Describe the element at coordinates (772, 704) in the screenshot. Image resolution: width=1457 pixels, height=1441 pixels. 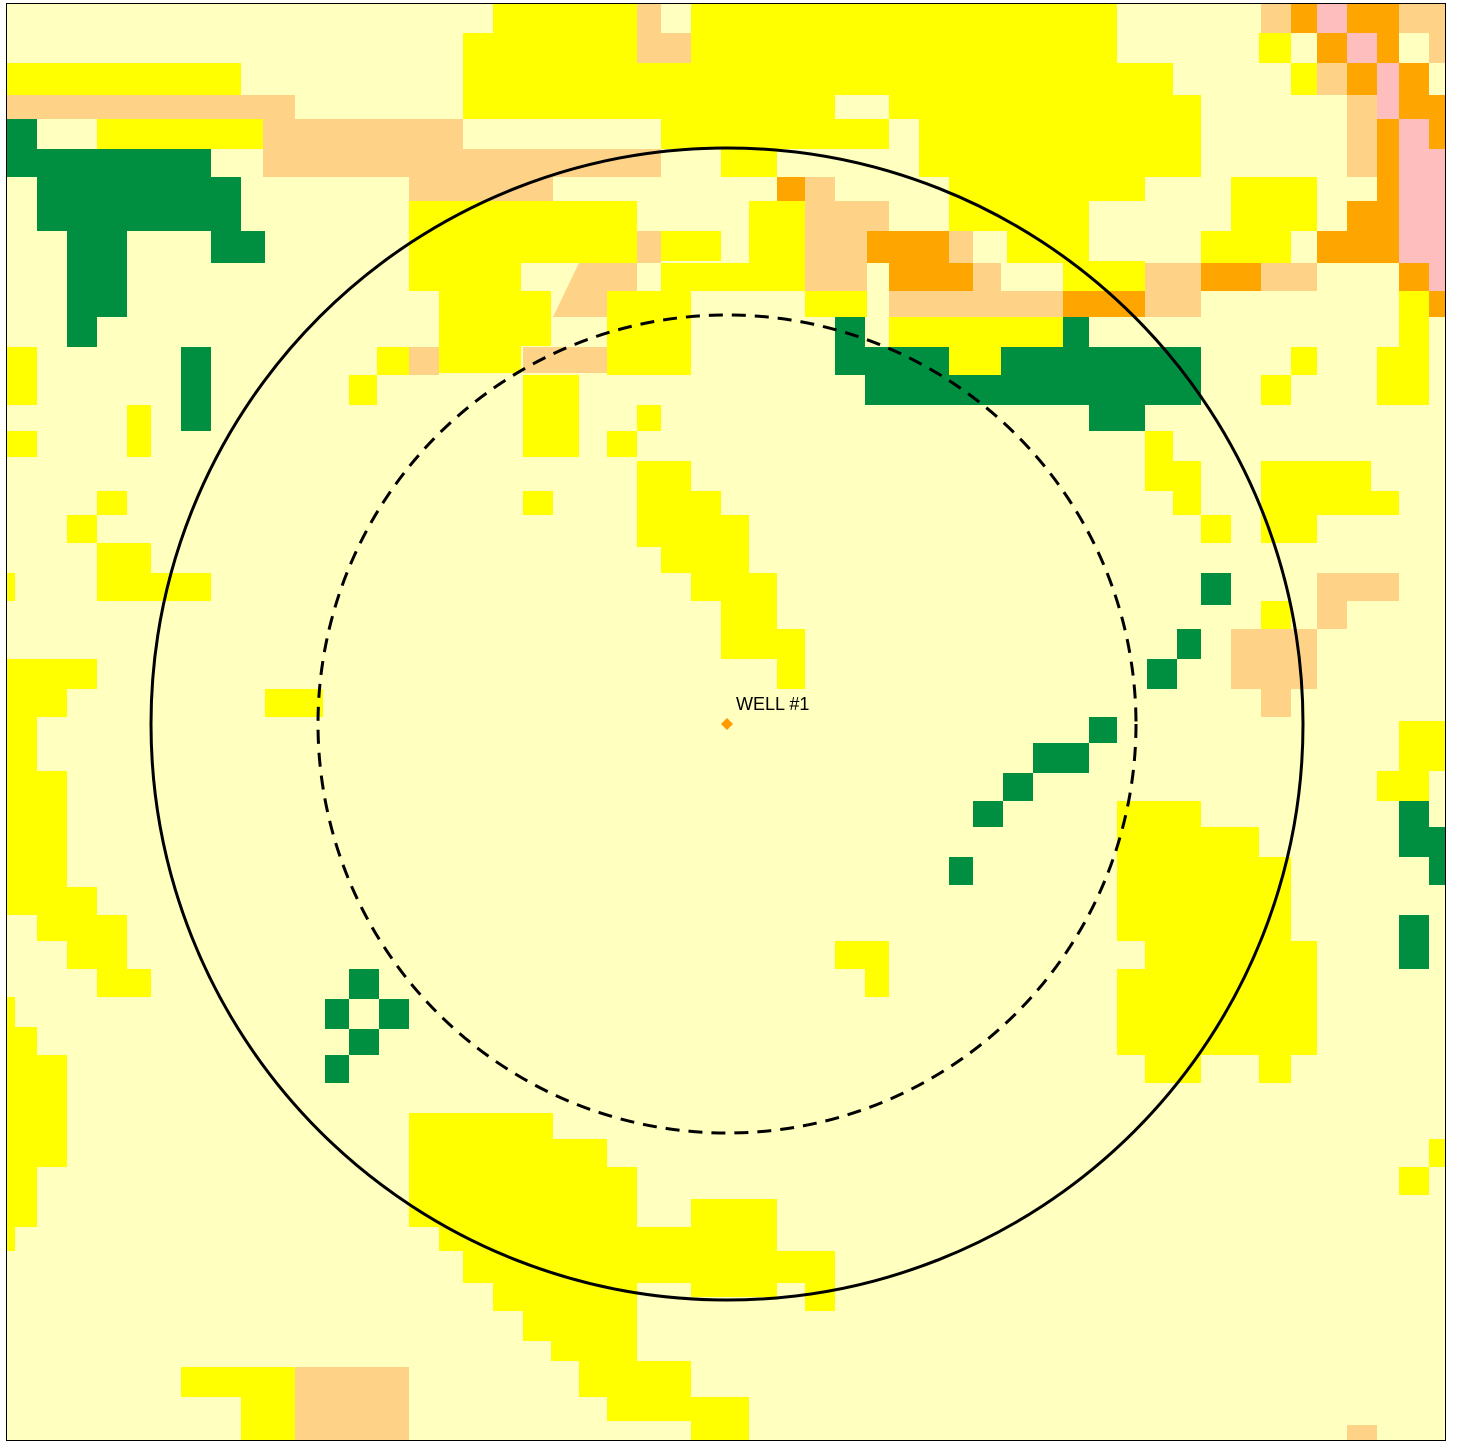
I see `well-label: WELL #1` at that location.